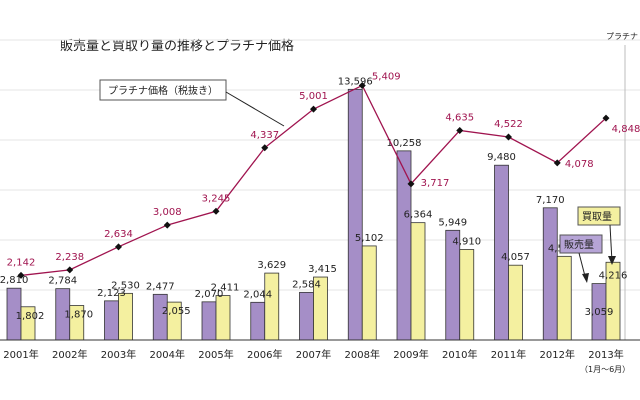 The height and width of the screenshot is (400, 640). I want to click on bar-label-buy: 3,629, so click(271, 265).